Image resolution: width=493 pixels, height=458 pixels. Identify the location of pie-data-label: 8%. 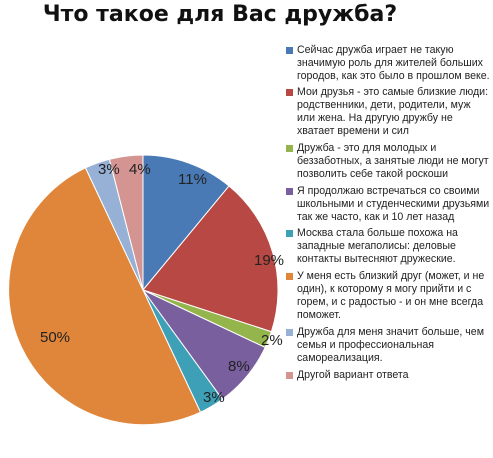
(239, 366).